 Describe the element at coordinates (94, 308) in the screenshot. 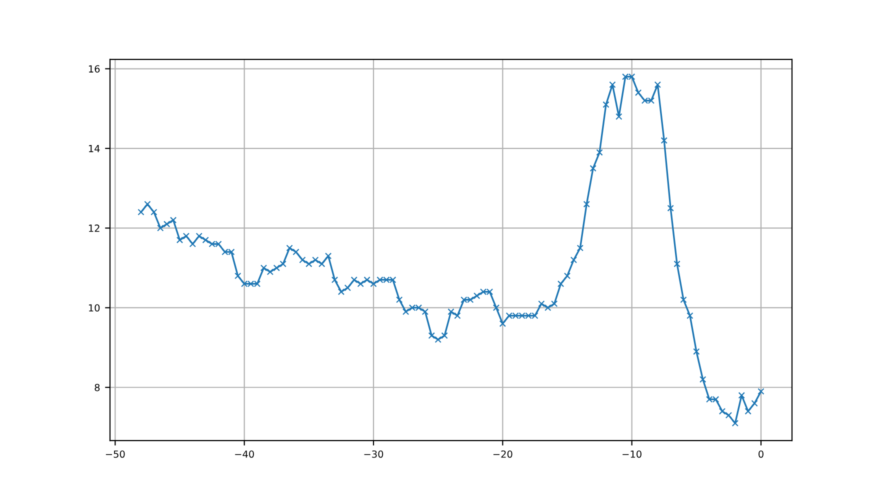

I see `y-tick-label: 10` at that location.